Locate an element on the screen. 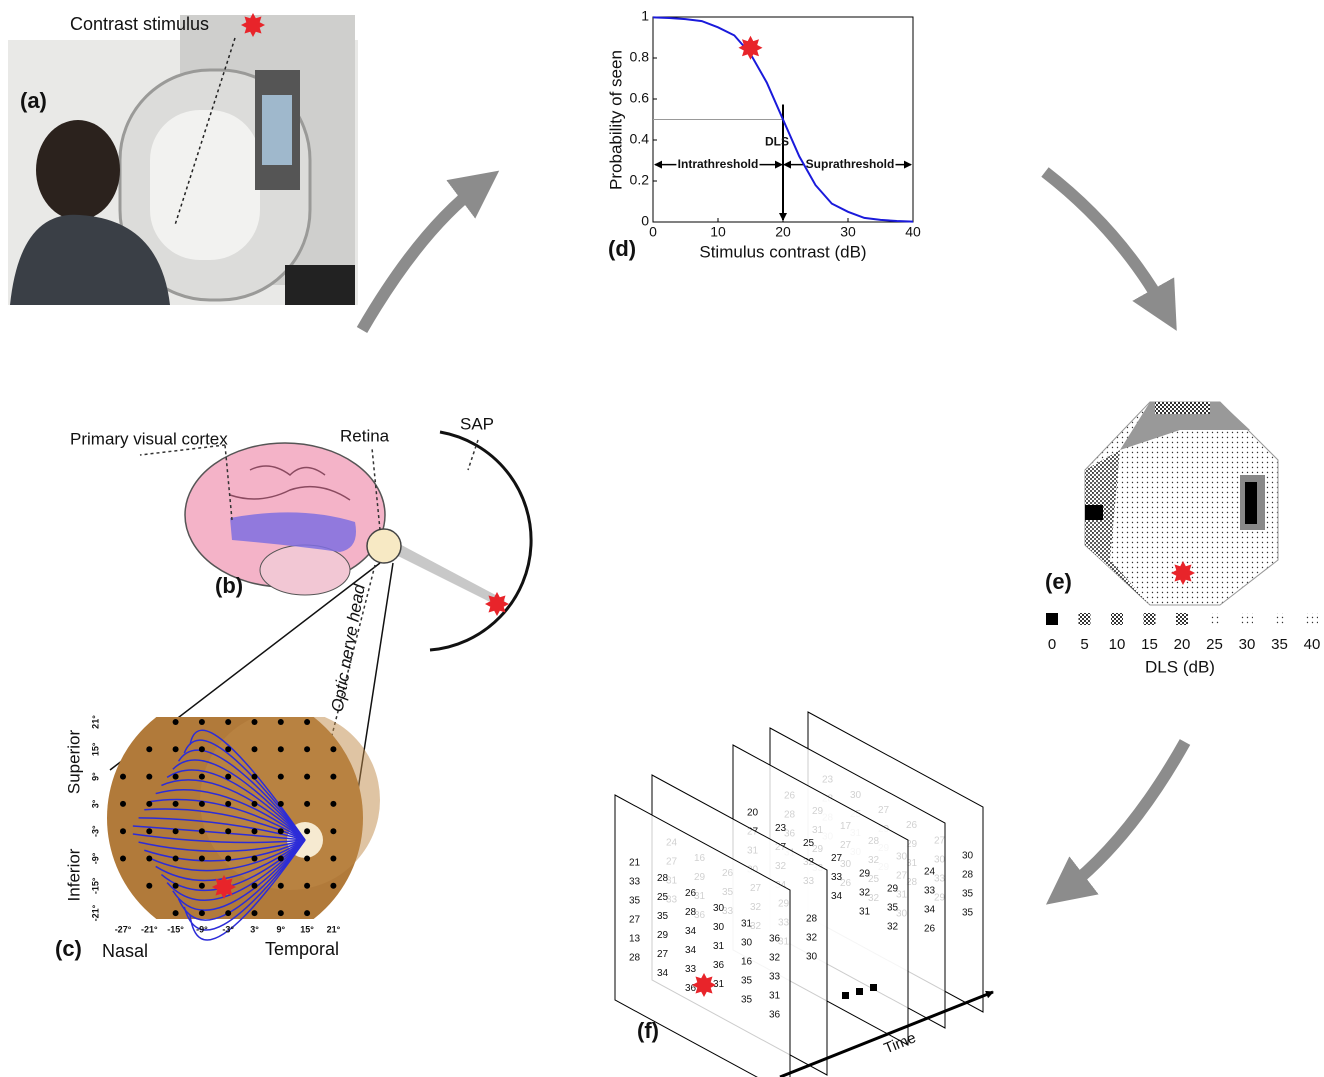 This screenshot has height=1077, width=1324. x-tick-label: -27° is located at coordinates (123, 929).